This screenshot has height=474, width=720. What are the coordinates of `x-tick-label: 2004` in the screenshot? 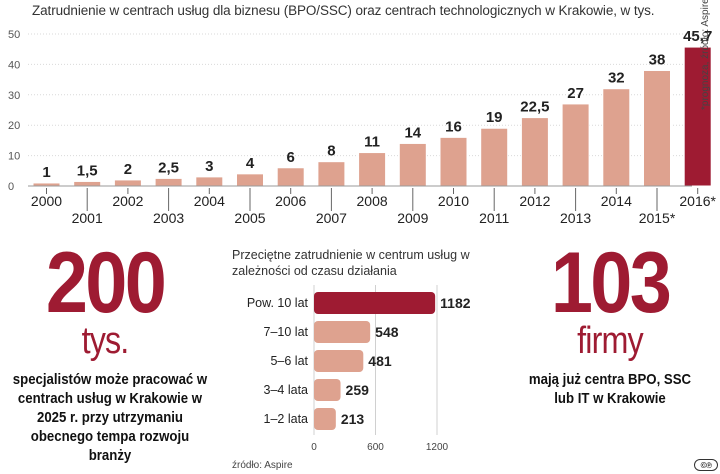 It's located at (209, 201).